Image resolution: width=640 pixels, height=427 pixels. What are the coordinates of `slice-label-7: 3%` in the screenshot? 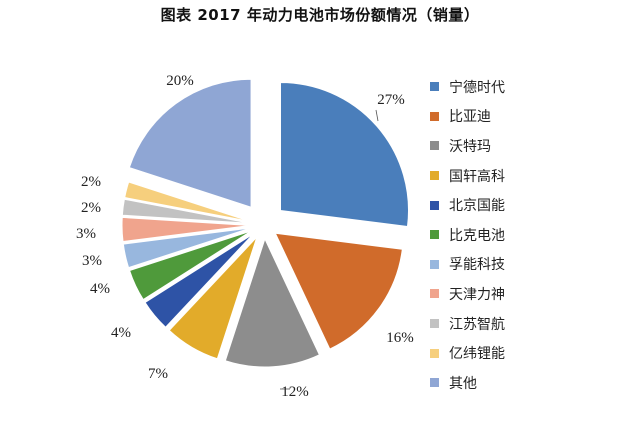 It's located at (92, 261).